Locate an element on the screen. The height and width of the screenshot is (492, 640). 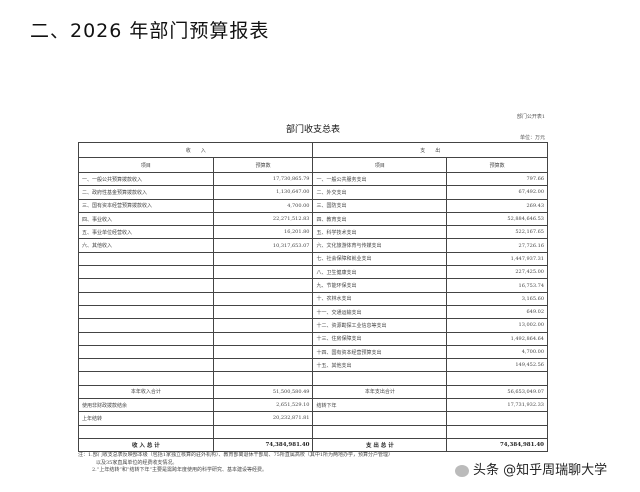
expense-amount: 227,425.00 is located at coordinates (497, 272).